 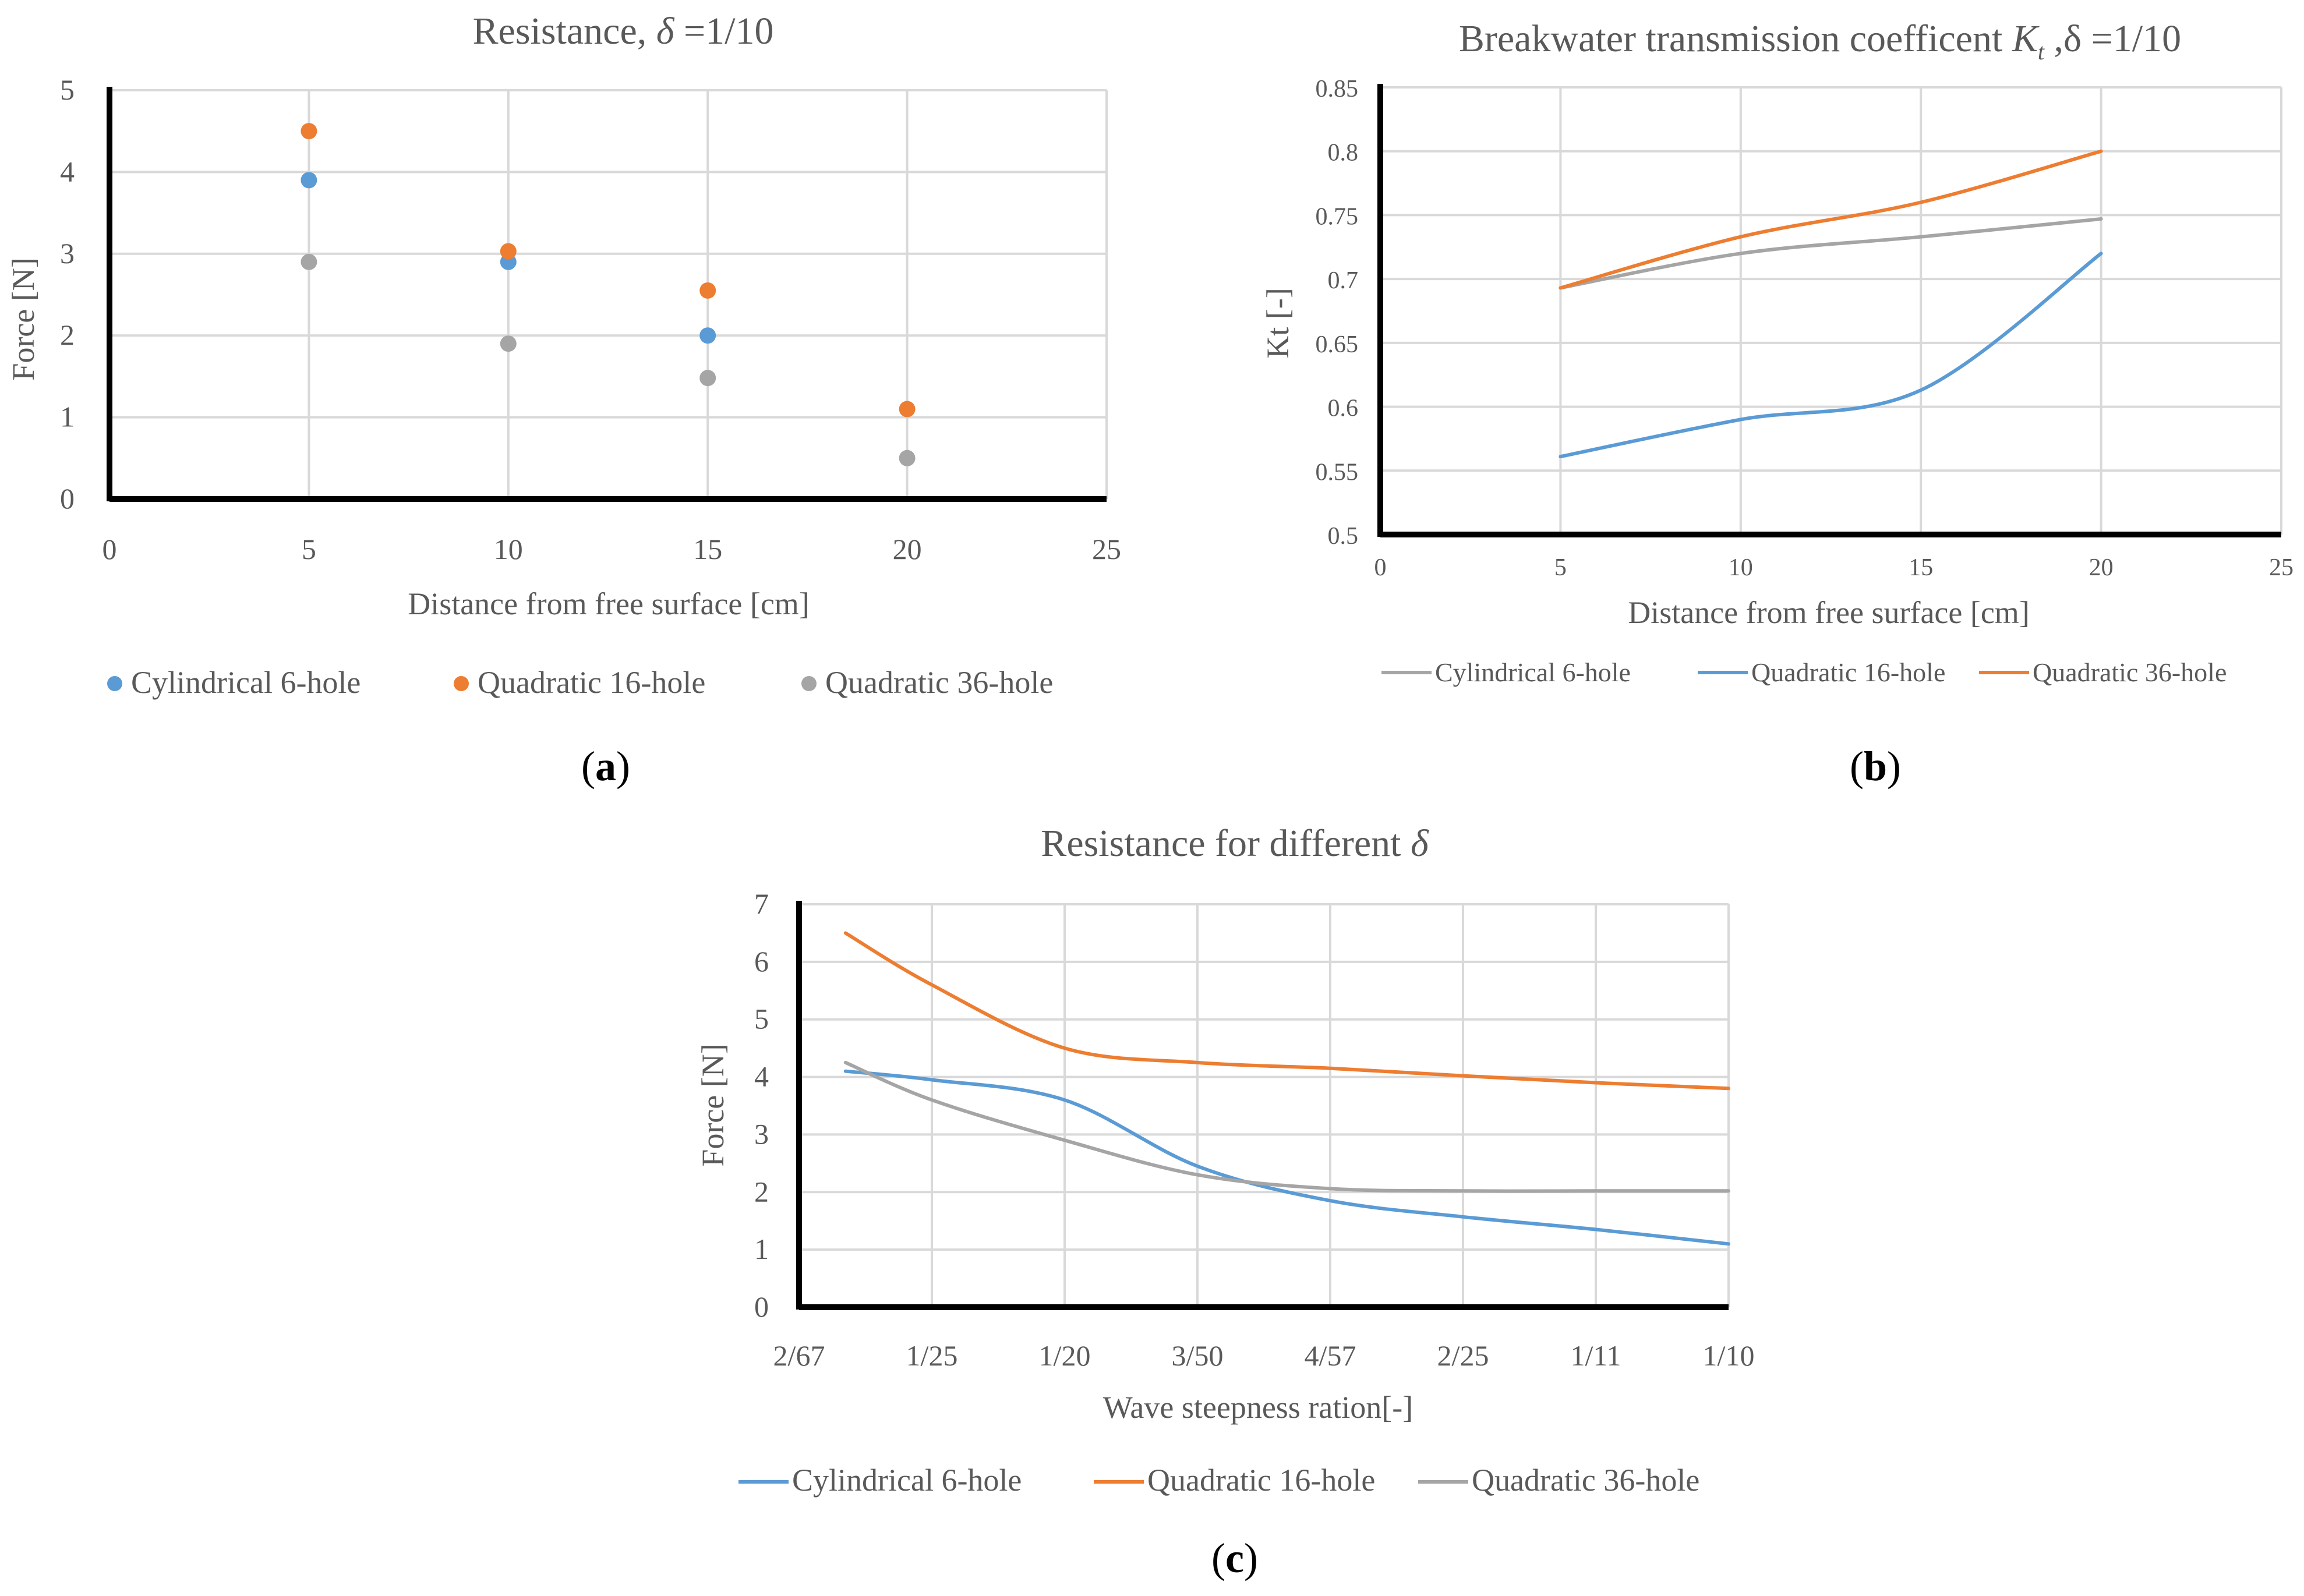 I want to click on chart-c-x-axis-label: Wave steepness ration[-], so click(x=1258, y=1408).